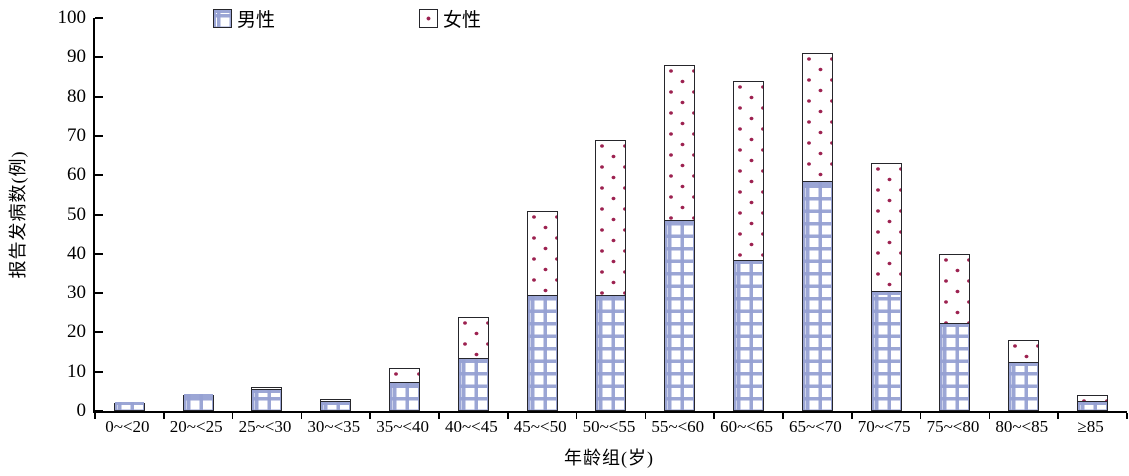  I want to click on y-tick-label: 70, so click(76, 135).